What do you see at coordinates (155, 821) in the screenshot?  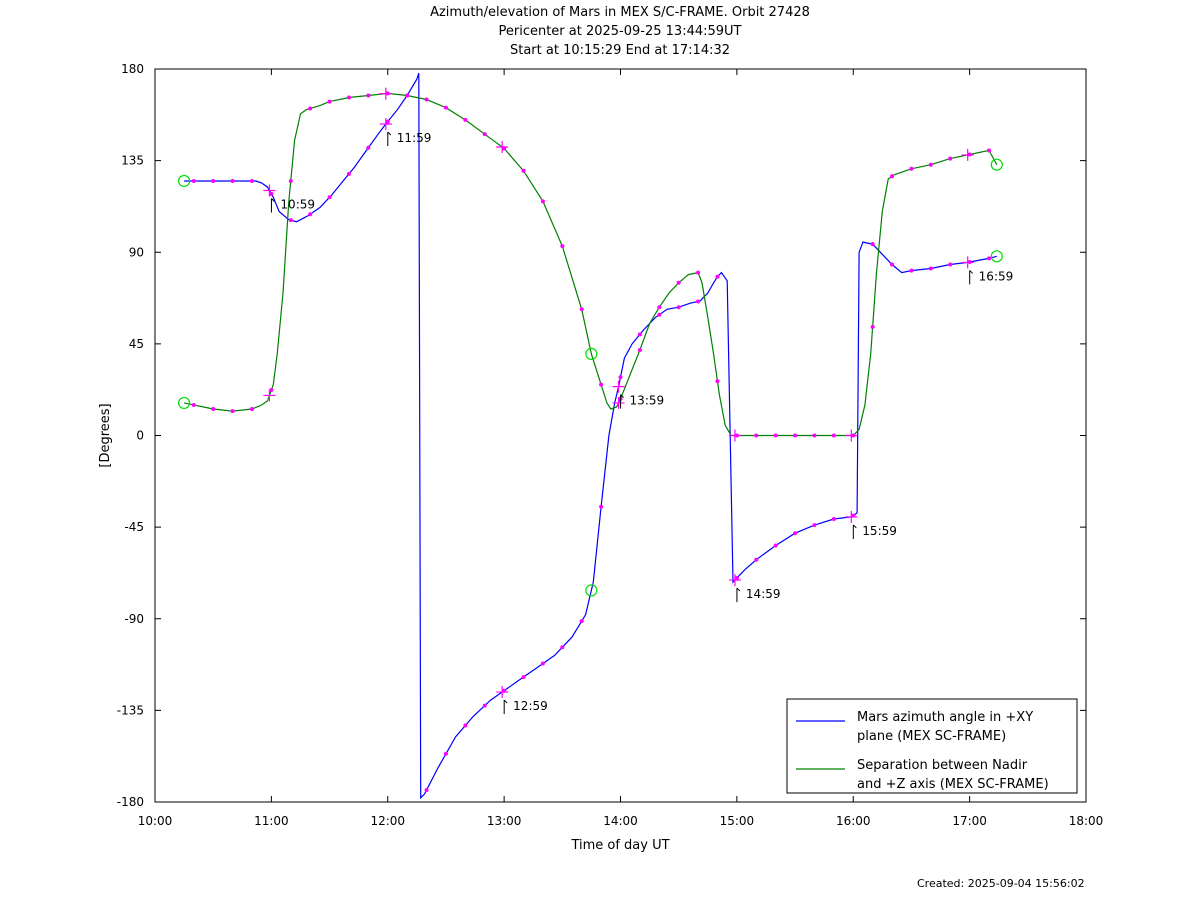 I see `x-tick-label: 10:00` at bounding box center [155, 821].